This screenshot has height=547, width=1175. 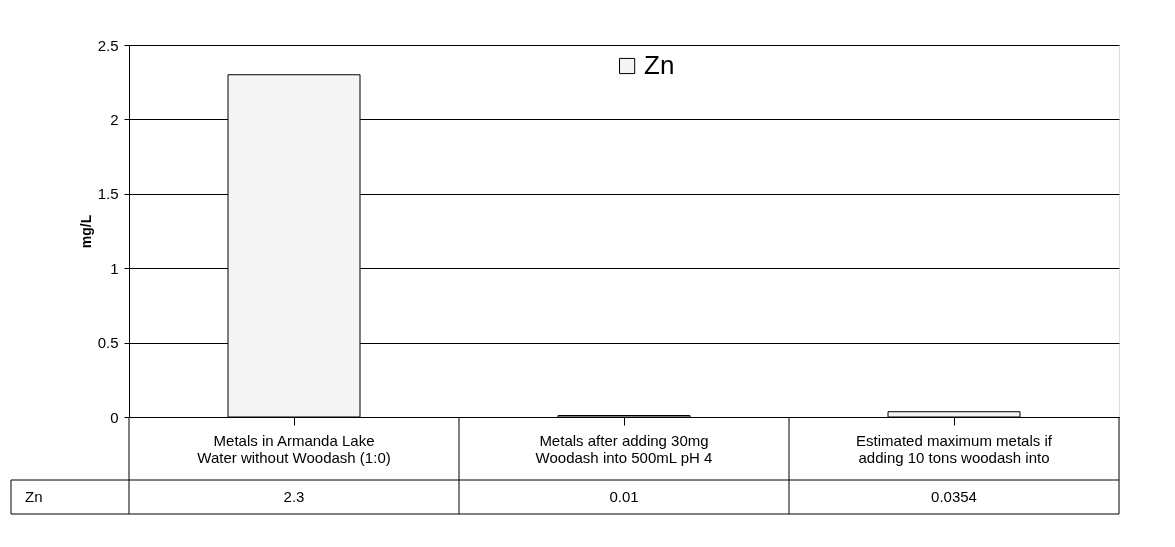 I want to click on x-tick-label: Estimated maximum metals if adding 10 tons woodash into, so click(x=954, y=448).